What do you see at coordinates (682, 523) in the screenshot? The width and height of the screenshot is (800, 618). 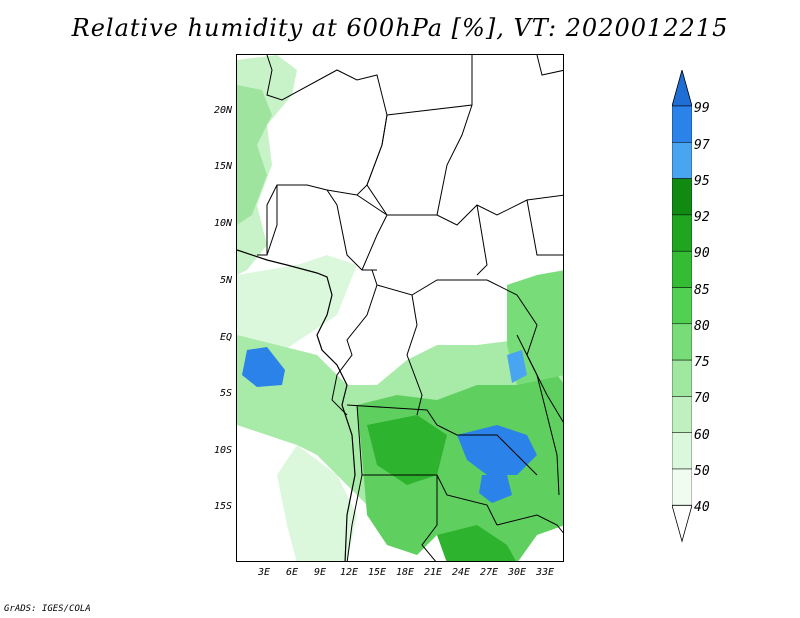 I see `legend-arrow-bottom` at bounding box center [682, 523].